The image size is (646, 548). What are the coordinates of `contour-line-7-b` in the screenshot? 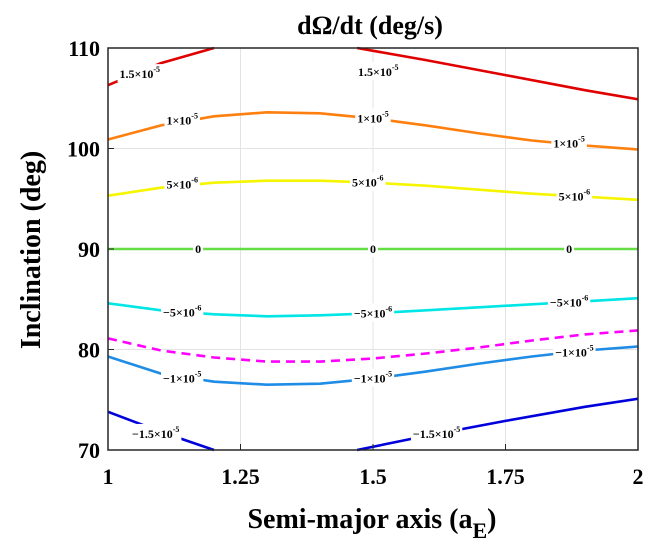 It's located at (497, 424).